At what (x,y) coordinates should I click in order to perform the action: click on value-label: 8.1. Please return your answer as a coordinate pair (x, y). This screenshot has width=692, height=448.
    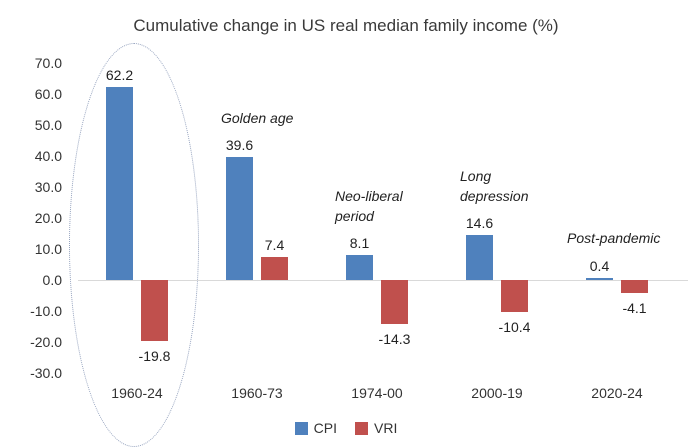
    Looking at the image, I should click on (359, 242).